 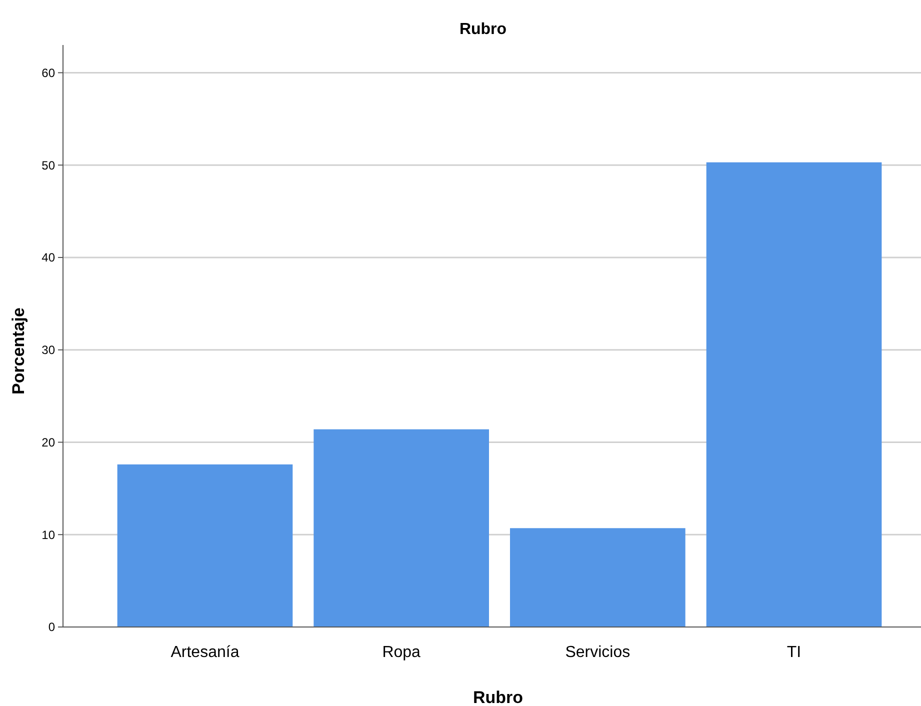 What do you see at coordinates (49, 73) in the screenshot?
I see `y-tick-label: 60` at bounding box center [49, 73].